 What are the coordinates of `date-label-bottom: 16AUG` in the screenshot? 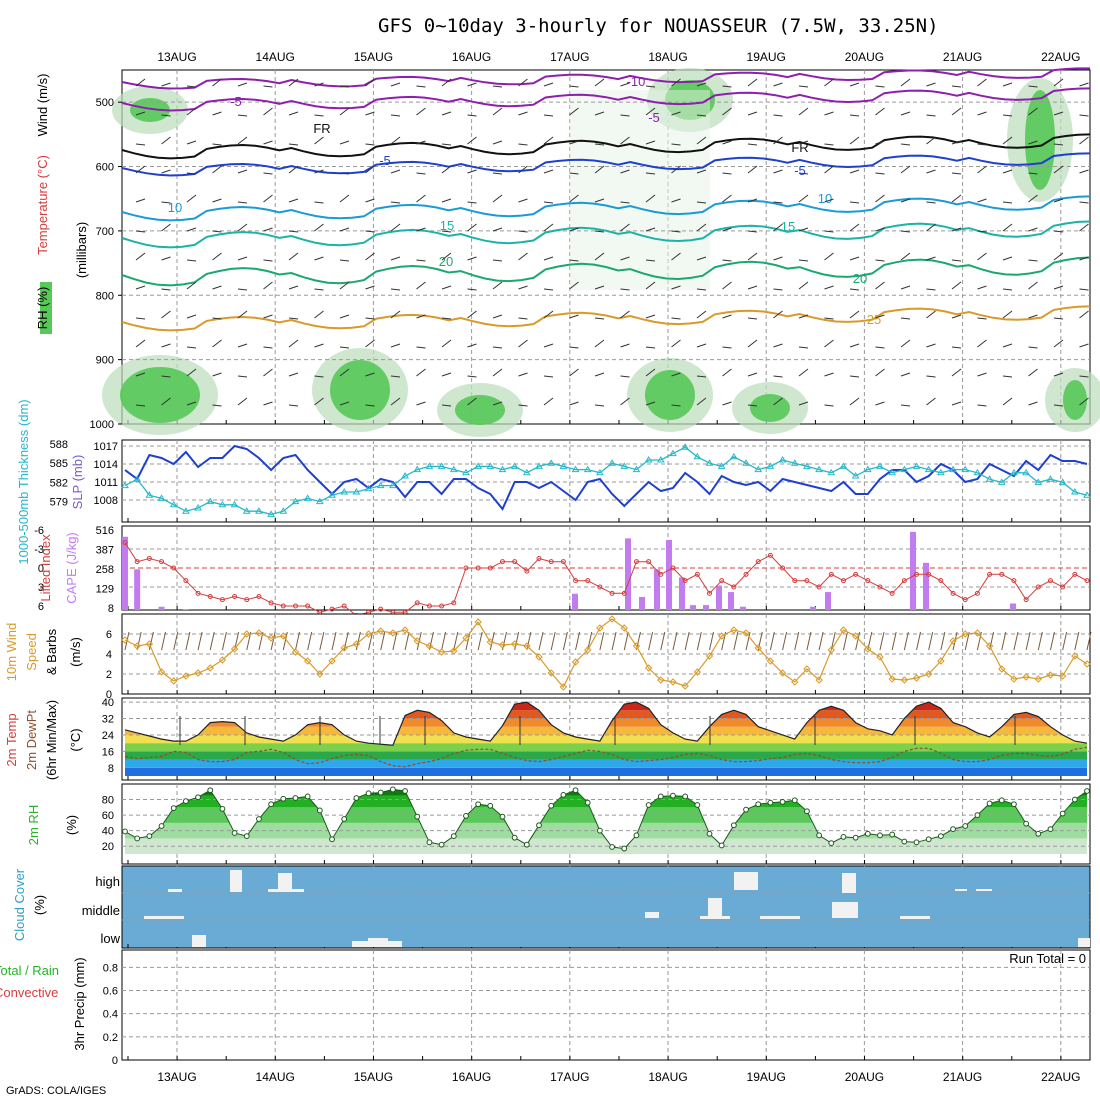 It's located at (471, 1077).